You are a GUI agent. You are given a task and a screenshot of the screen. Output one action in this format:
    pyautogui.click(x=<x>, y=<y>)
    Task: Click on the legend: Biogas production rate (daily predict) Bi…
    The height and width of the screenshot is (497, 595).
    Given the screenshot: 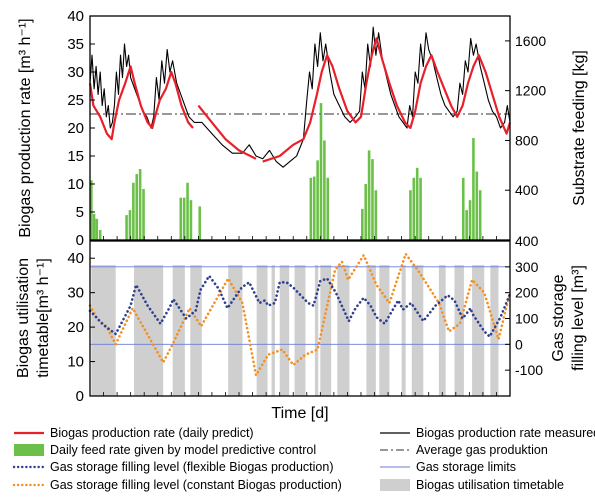 What is the action you would take?
    pyautogui.click(x=303, y=459)
    